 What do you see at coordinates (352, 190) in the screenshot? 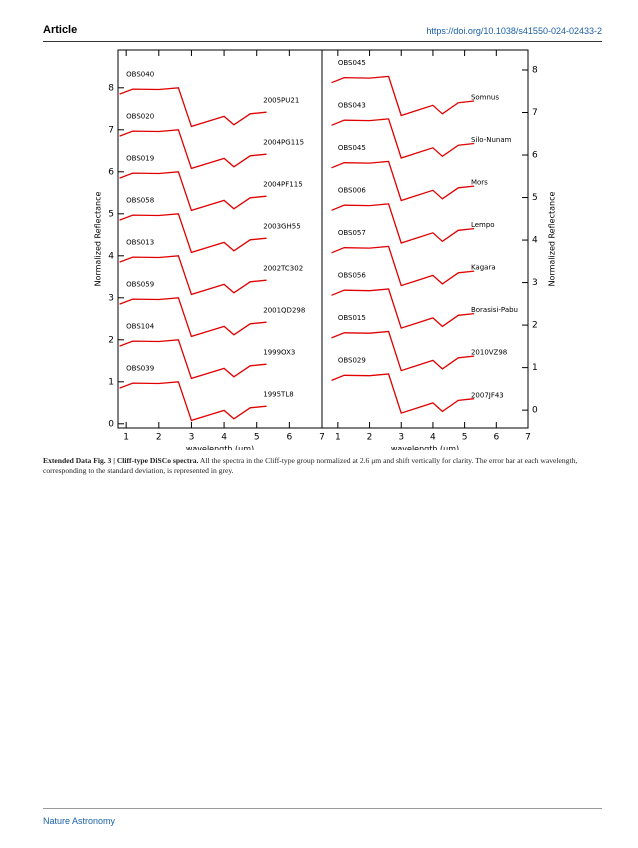
I see `observation-label: OBS006` at bounding box center [352, 190].